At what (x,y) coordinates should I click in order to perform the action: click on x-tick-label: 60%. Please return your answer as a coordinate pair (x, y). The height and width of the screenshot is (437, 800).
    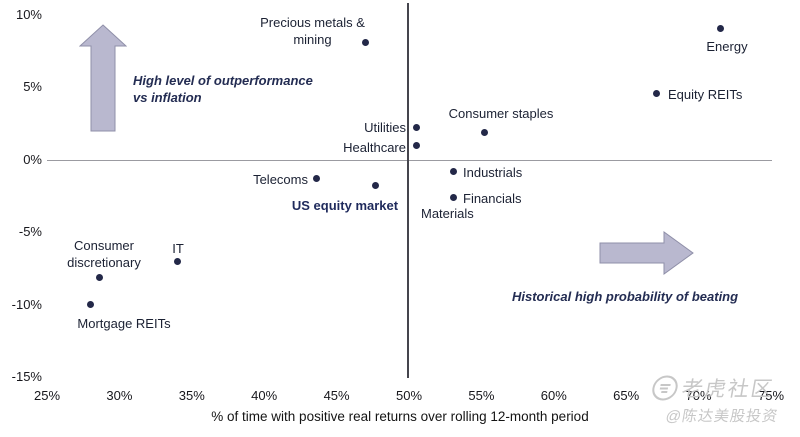
    Looking at the image, I should click on (553, 395).